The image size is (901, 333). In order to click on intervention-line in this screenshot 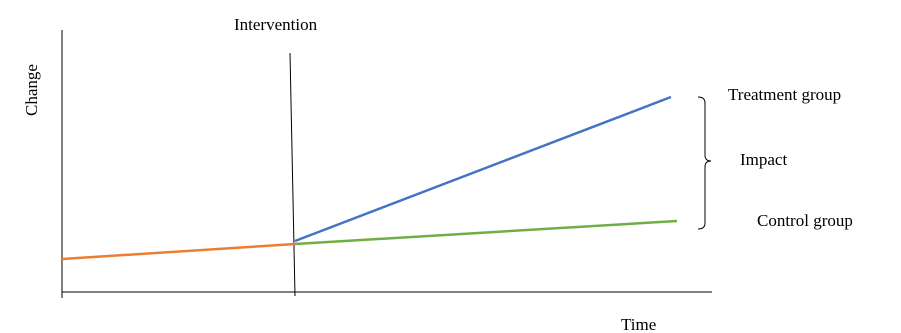, I will do `click(292, 174)`.